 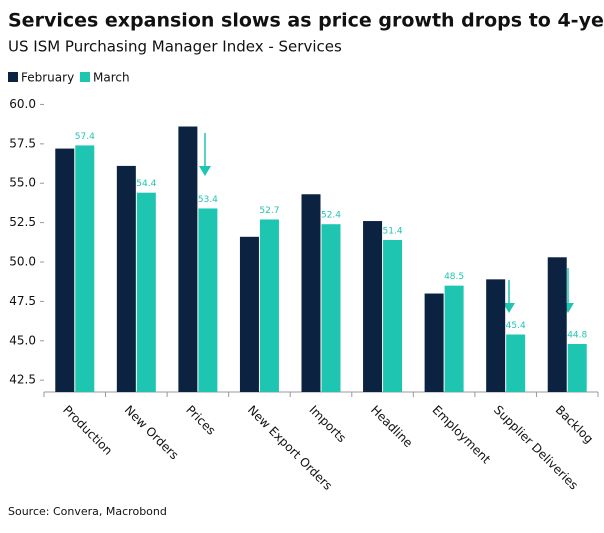 What do you see at coordinates (22, 143) in the screenshot?
I see `y-tick-label: 57.5` at bounding box center [22, 143].